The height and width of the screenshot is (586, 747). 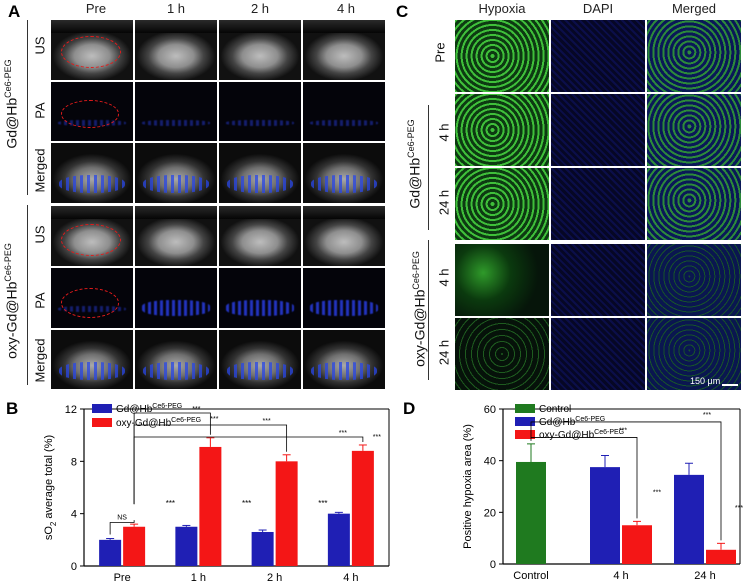 I want to click on us-image-g1-pre, so click(x=92, y=50).